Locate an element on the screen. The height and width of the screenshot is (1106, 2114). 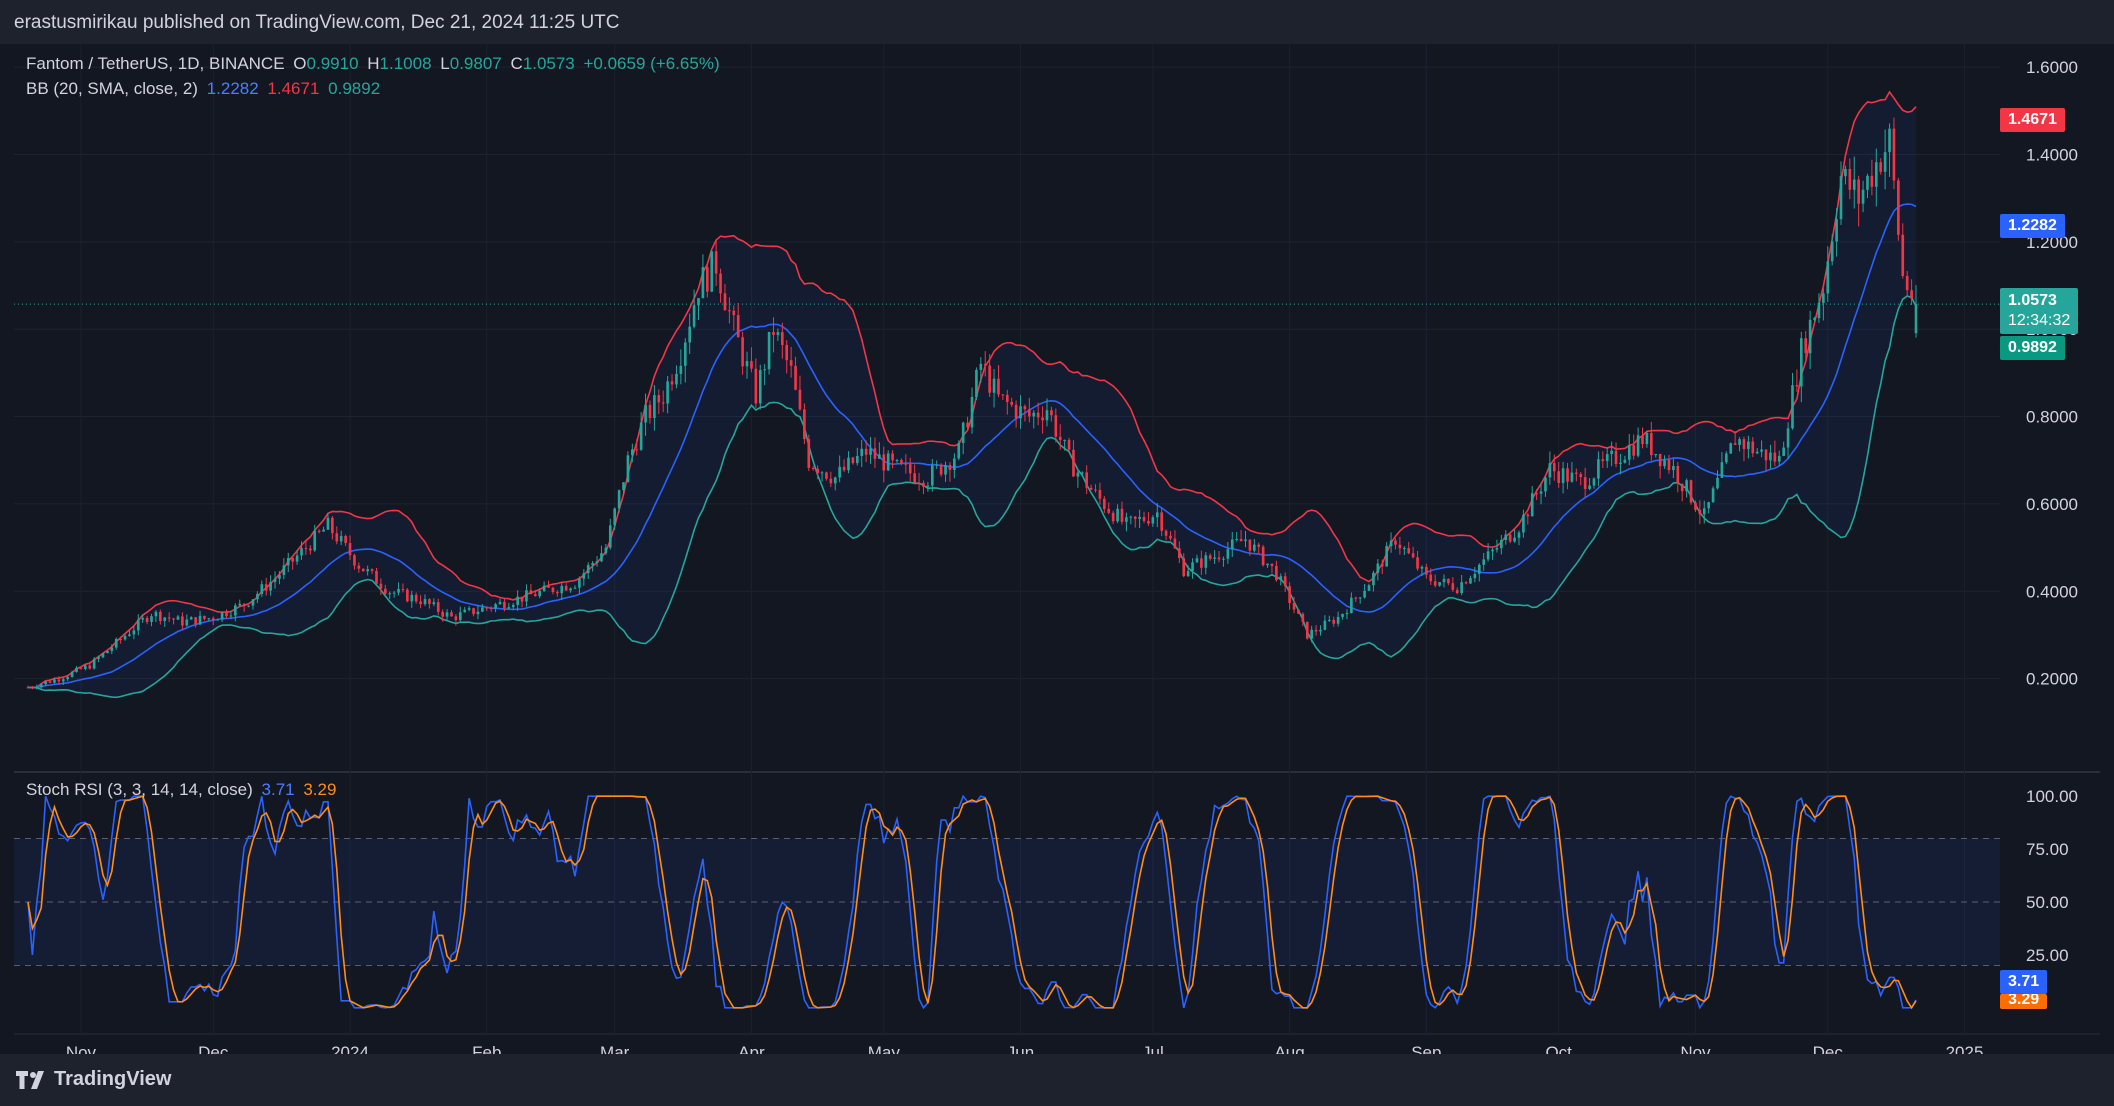
bb-lower-tag: 0.9892 is located at coordinates (2032, 348).